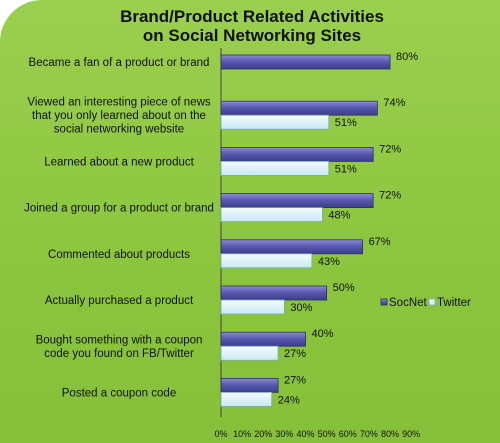 The height and width of the screenshot is (443, 500). Describe the element at coordinates (289, 400) in the screenshot. I see `data-label-twitter: 24%` at that location.